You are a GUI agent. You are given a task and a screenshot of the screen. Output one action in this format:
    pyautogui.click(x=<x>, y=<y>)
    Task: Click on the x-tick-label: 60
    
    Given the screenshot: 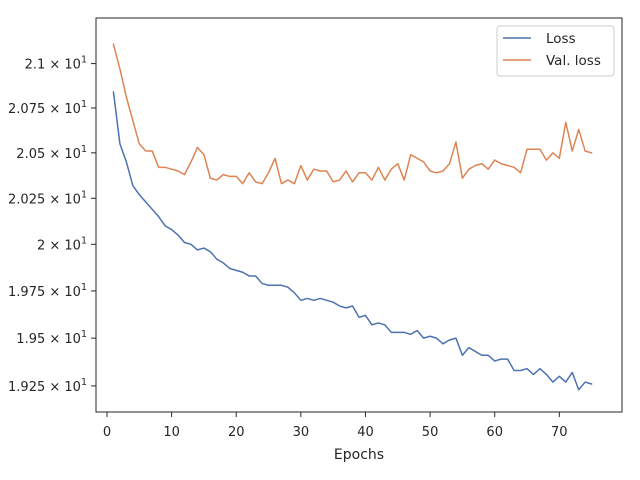 What is the action you would take?
    pyautogui.click(x=494, y=432)
    